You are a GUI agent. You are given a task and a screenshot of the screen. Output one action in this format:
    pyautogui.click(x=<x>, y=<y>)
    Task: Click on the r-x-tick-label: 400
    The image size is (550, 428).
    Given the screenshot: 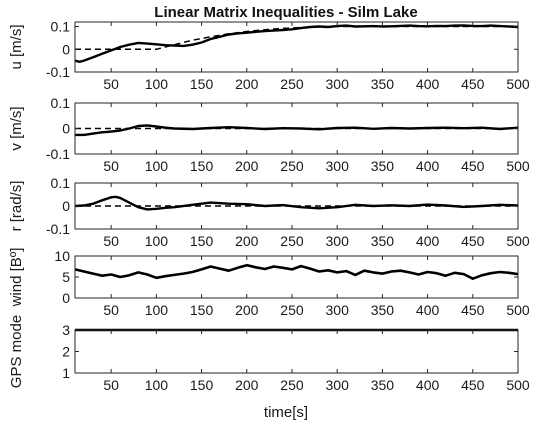 What is the action you would take?
    pyautogui.click(x=428, y=241)
    